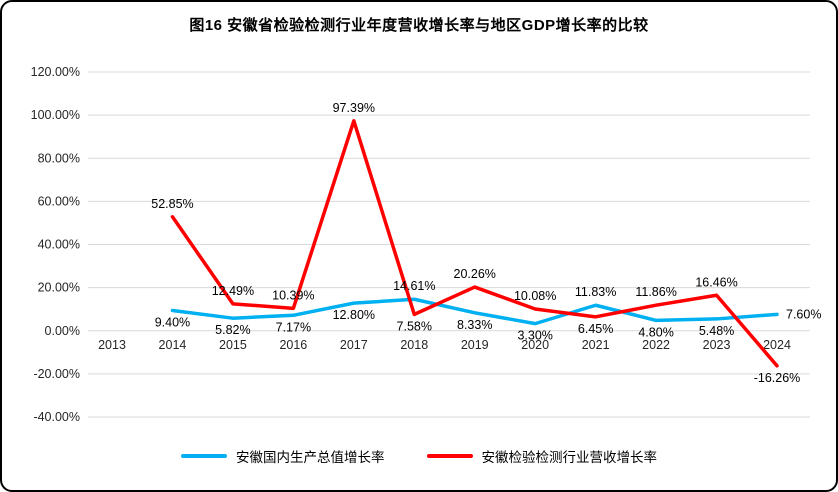 Image resolution: width=838 pixels, height=492 pixels. Describe the element at coordinates (449, 456) in the screenshot. I see `industry-line-swatch` at that location.